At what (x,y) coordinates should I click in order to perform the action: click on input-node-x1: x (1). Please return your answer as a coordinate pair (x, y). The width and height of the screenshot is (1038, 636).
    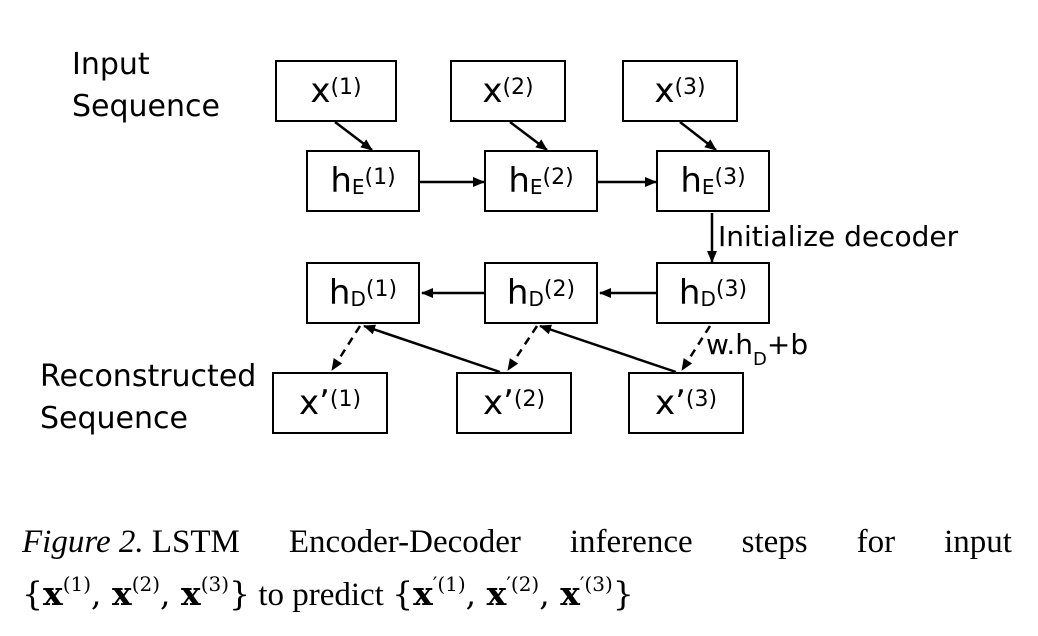
    Looking at the image, I should click on (336, 91).